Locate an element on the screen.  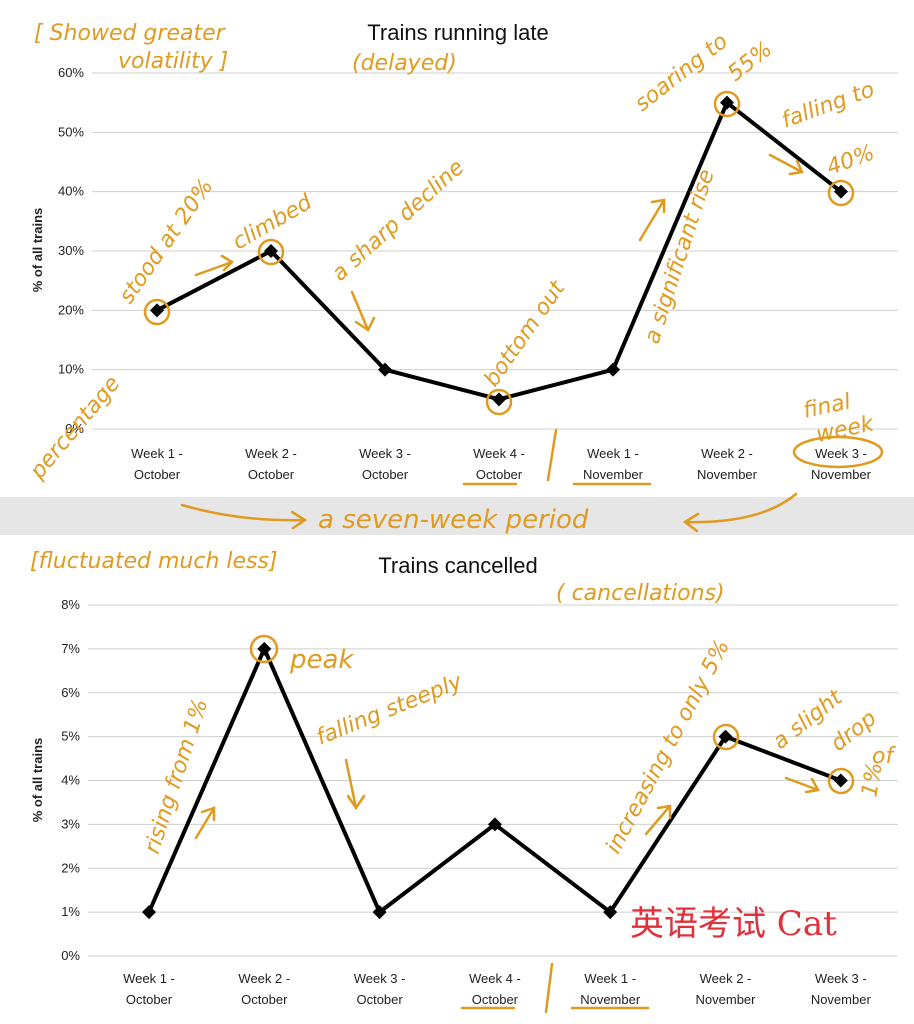
y-tick-labels: 0% 10% 20% 30% 40% 50% 60% is located at coordinates (71, 250).